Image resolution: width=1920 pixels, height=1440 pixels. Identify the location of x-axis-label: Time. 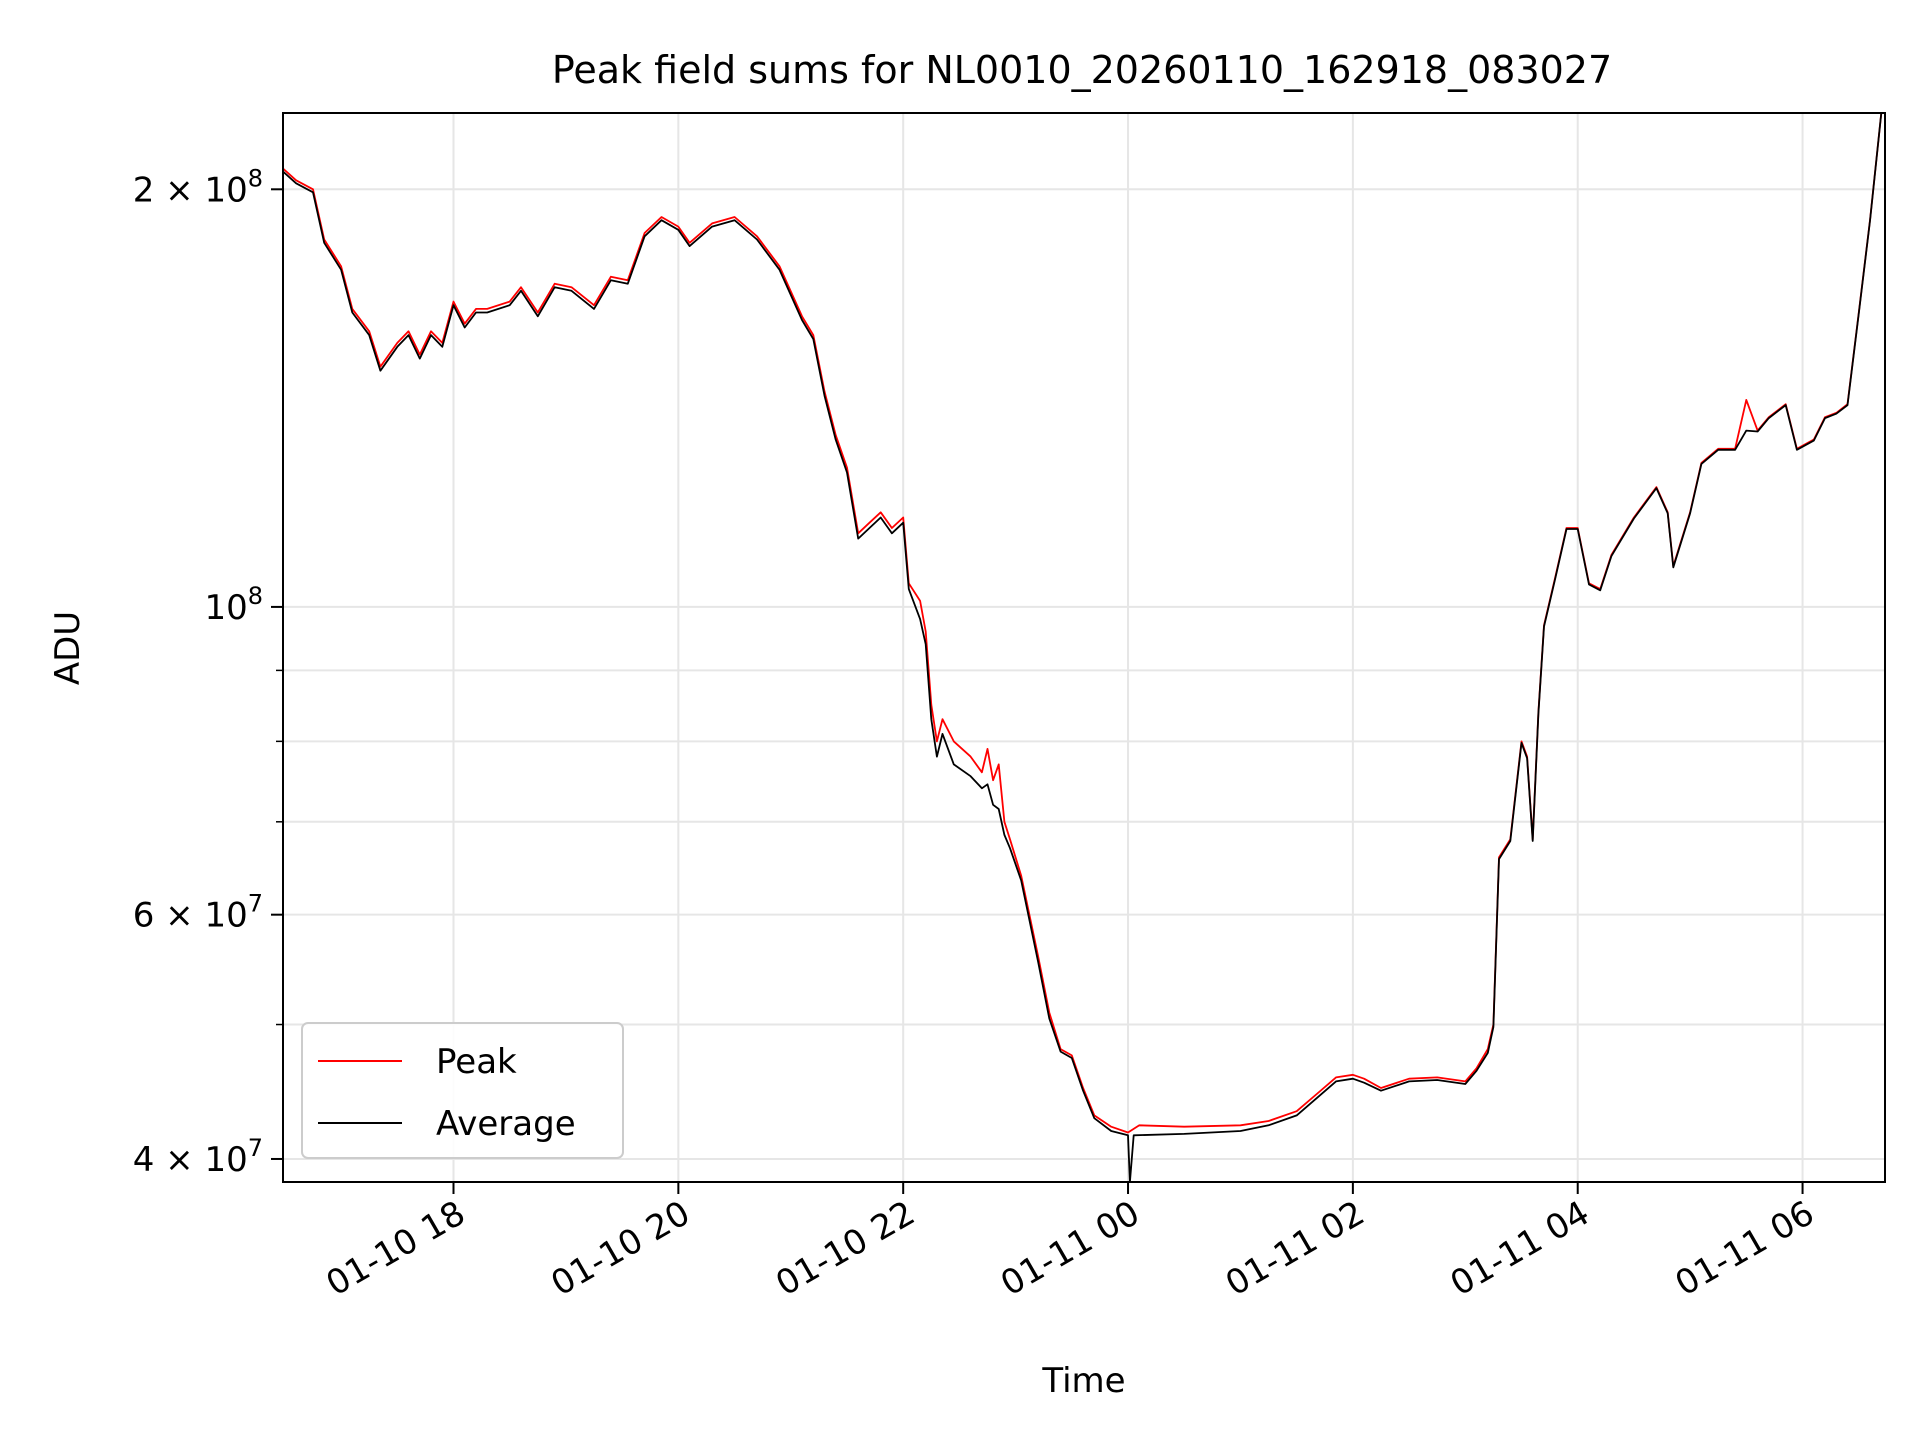
(1083, 1381).